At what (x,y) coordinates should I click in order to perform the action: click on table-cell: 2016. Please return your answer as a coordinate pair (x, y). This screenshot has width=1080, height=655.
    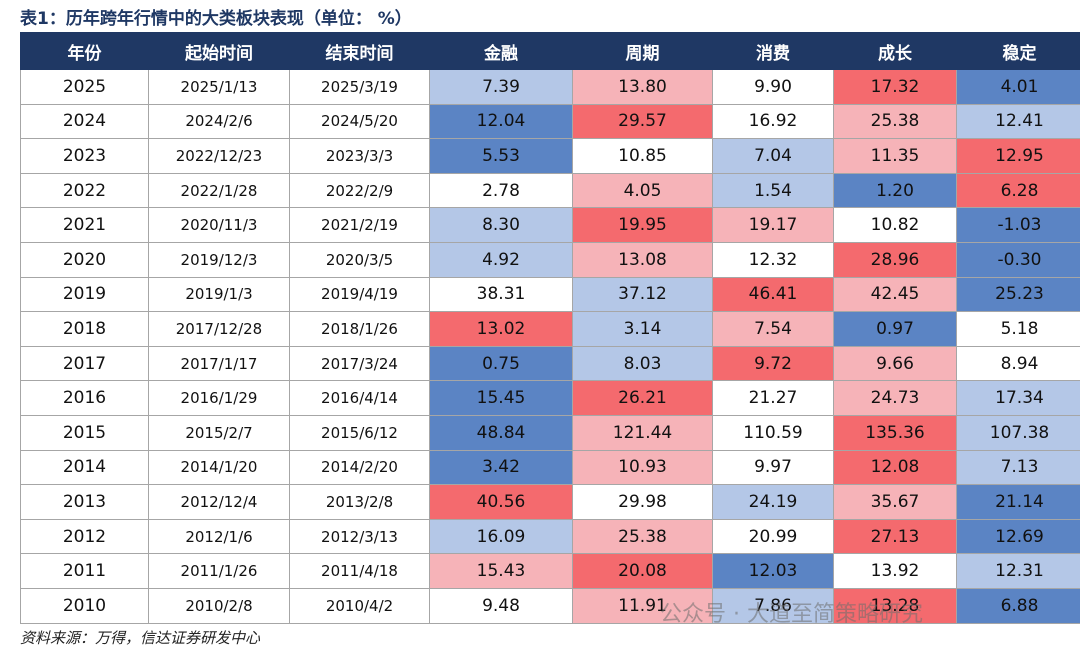
    Looking at the image, I should click on (84, 398).